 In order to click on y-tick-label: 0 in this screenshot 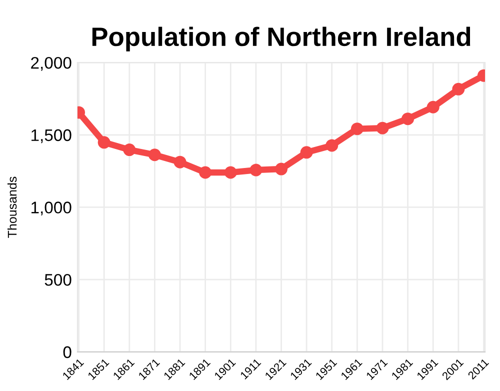, I will do `click(67, 352)`.